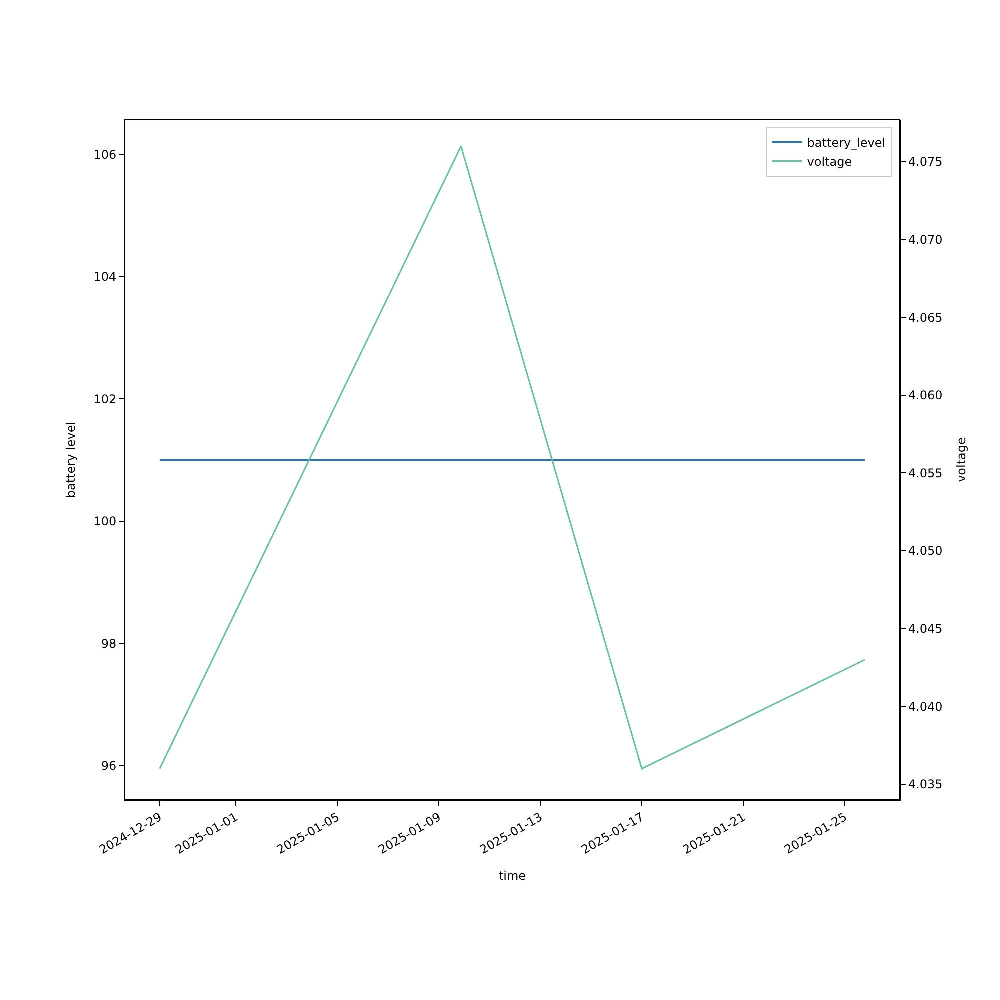  What do you see at coordinates (925, 551) in the screenshot?
I see `y2-tick-label: 4.050` at bounding box center [925, 551].